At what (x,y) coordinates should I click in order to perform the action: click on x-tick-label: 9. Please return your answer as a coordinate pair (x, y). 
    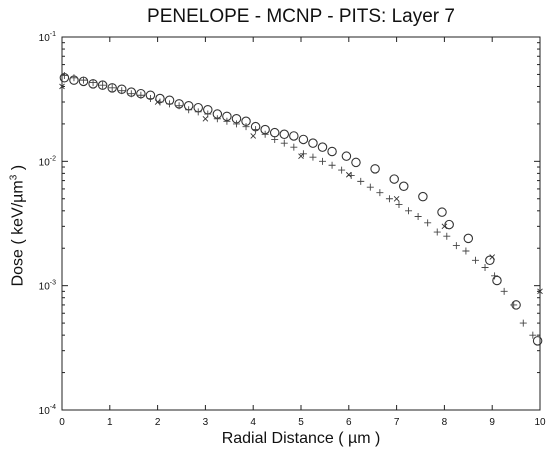
    Looking at the image, I should click on (492, 422).